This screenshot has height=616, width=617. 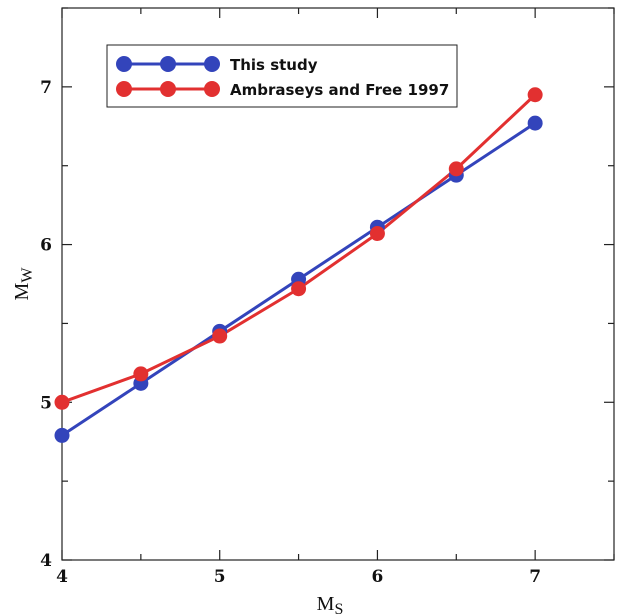 I want to click on x-tick-label-7: 7, so click(x=535, y=577).